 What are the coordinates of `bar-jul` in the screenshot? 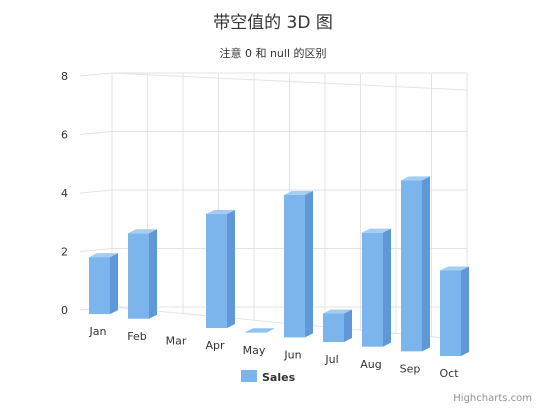 It's located at (337, 326).